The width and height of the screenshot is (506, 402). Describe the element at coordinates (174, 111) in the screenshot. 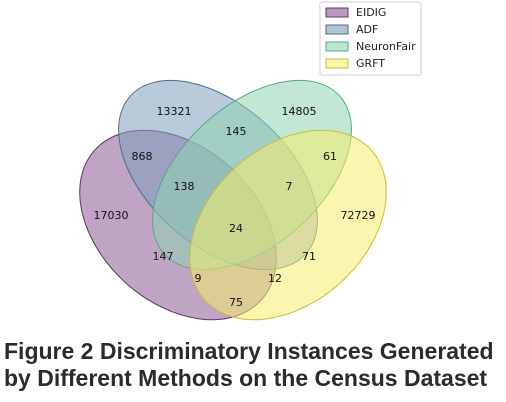

I see `region-label-adf: 13321` at that location.